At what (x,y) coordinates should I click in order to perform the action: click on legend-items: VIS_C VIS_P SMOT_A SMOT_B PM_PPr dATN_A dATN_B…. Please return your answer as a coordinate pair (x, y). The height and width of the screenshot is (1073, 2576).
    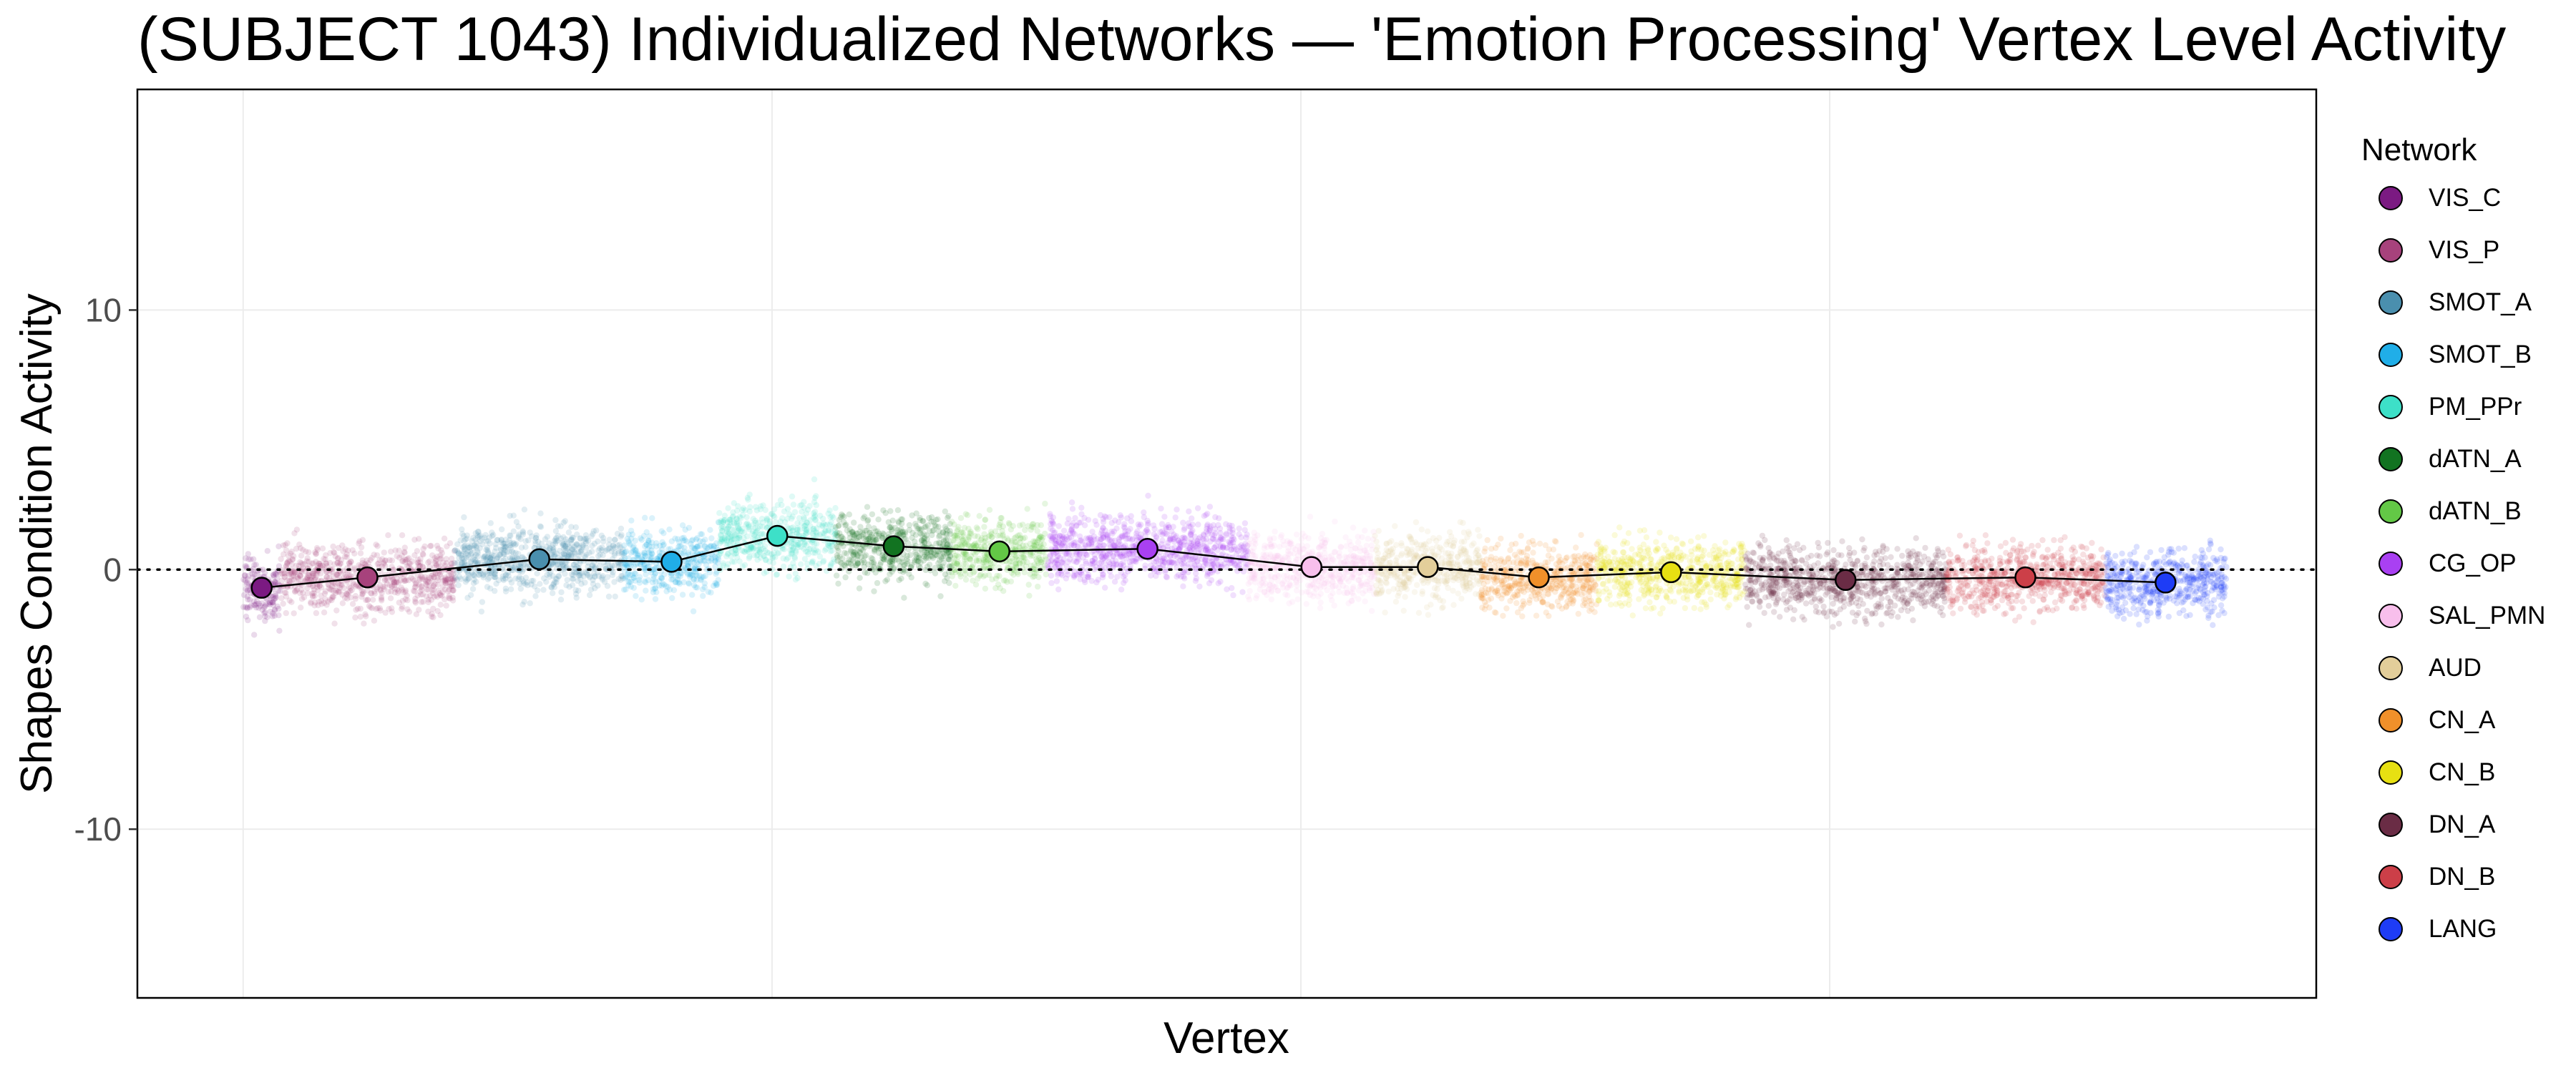
    Looking at the image, I should click on (2453, 563).